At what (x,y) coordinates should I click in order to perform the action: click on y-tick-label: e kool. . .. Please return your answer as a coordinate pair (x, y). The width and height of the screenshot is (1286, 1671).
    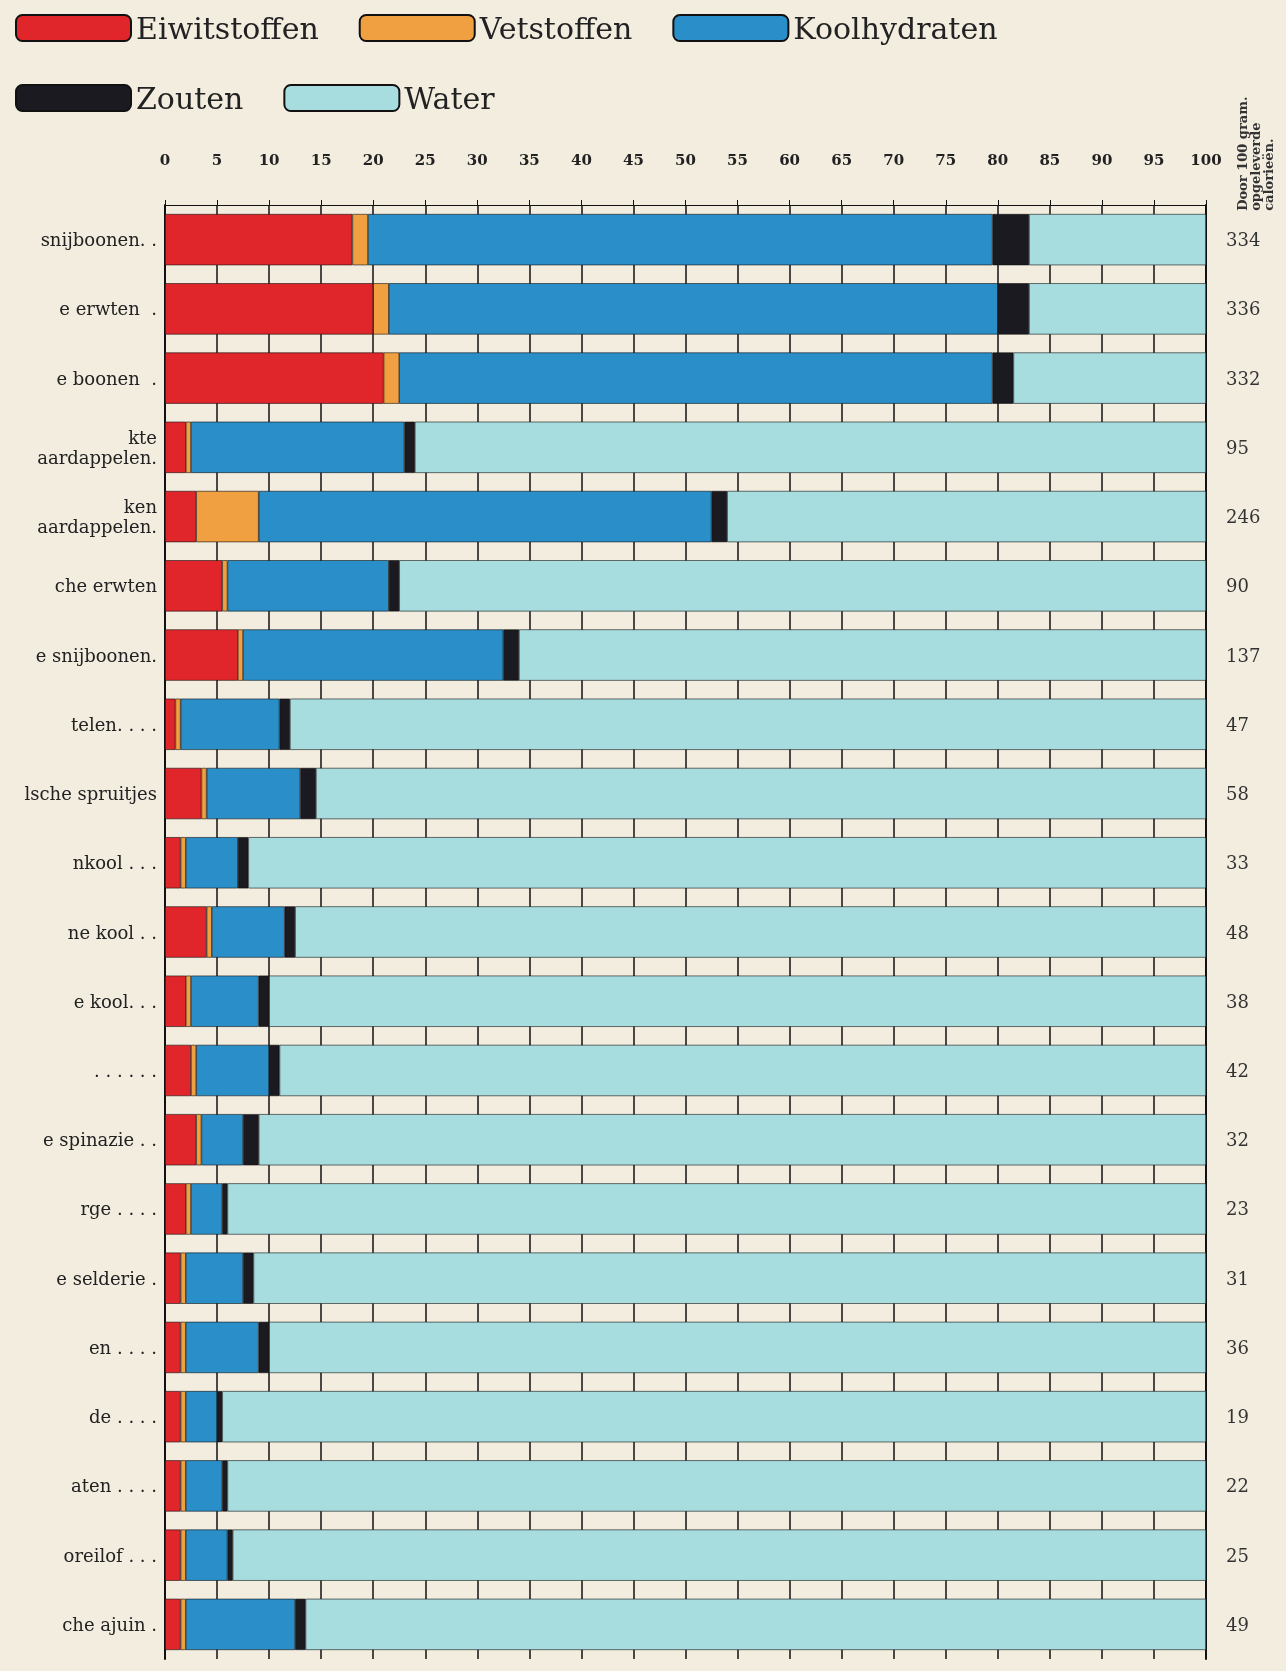
    Looking at the image, I should click on (115, 1001).